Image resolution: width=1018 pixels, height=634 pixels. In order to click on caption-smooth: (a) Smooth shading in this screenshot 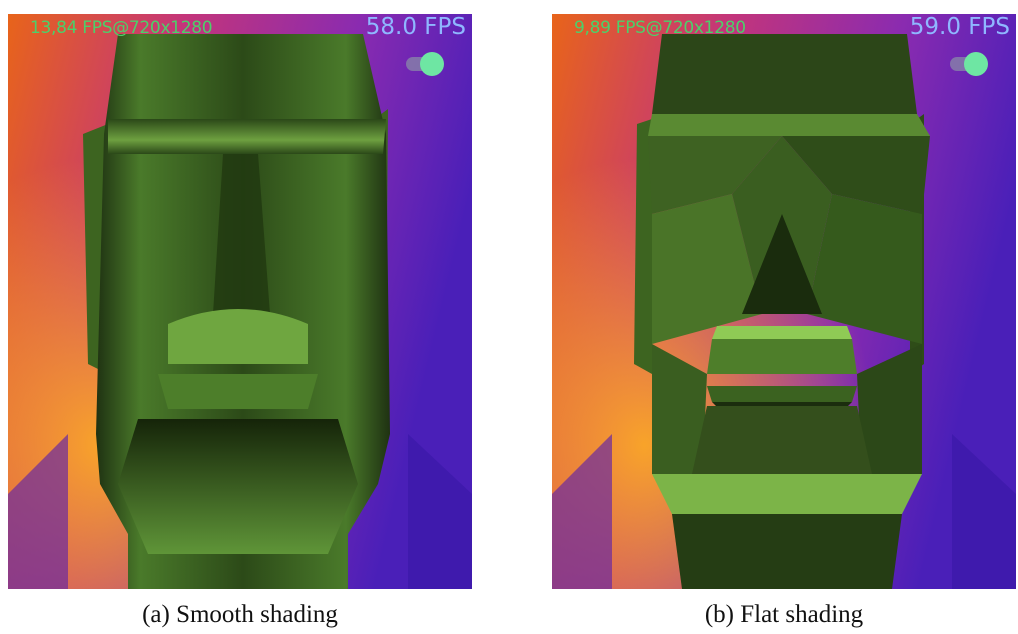, I will do `click(240, 614)`.